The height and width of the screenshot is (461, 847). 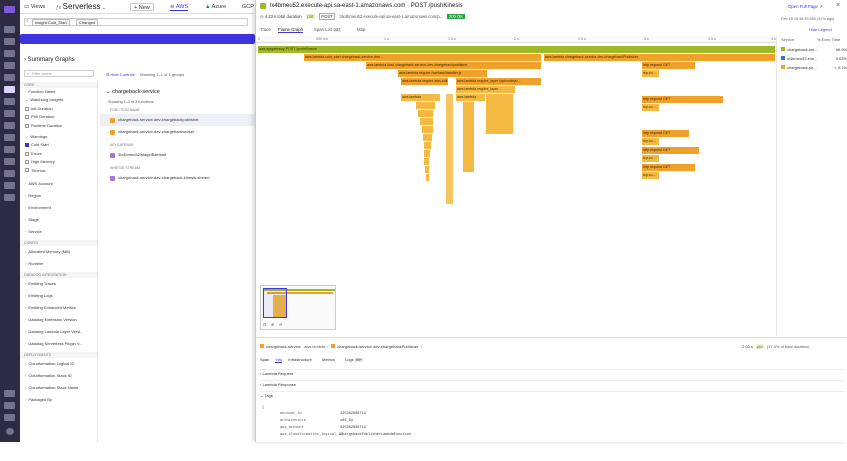 I want to click on tab-info: Info, so click(x=279, y=360).